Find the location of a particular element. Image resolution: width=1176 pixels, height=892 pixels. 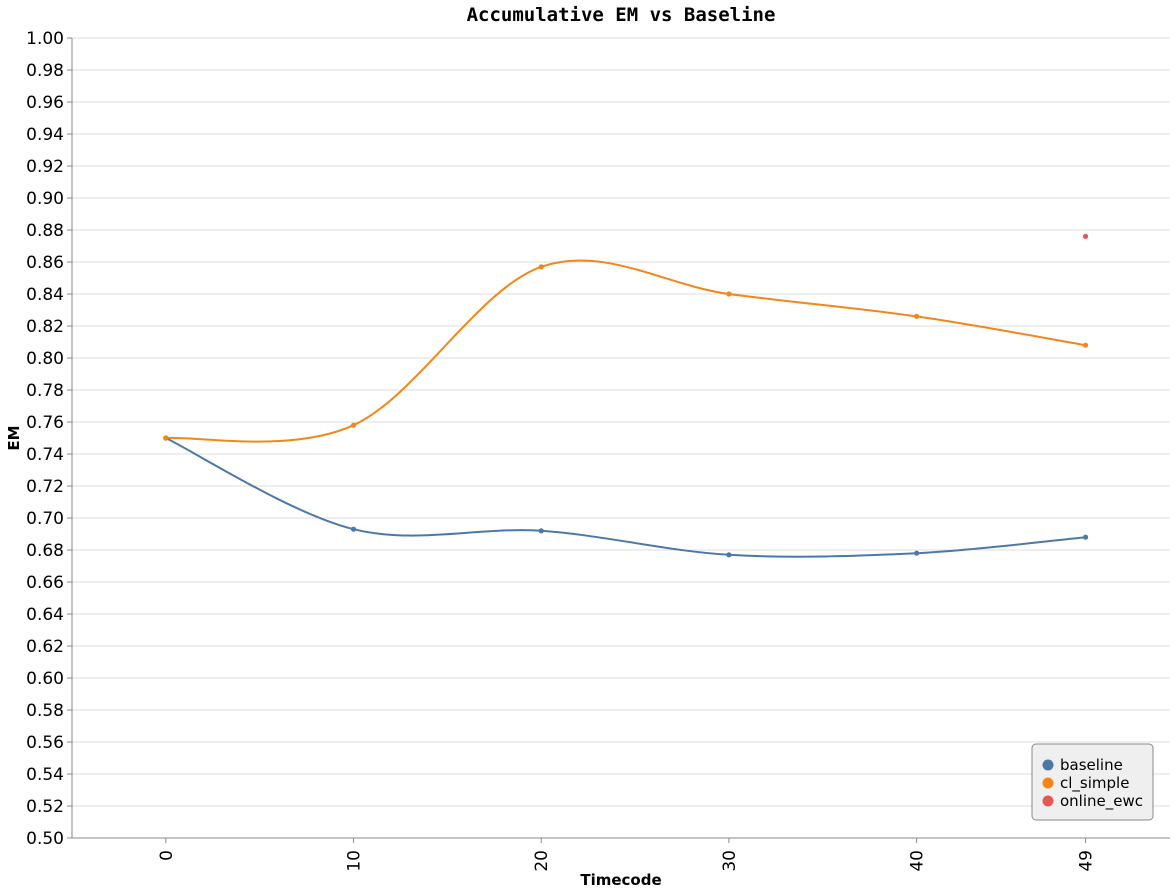

data-point-online_ewc is located at coordinates (1085, 236).